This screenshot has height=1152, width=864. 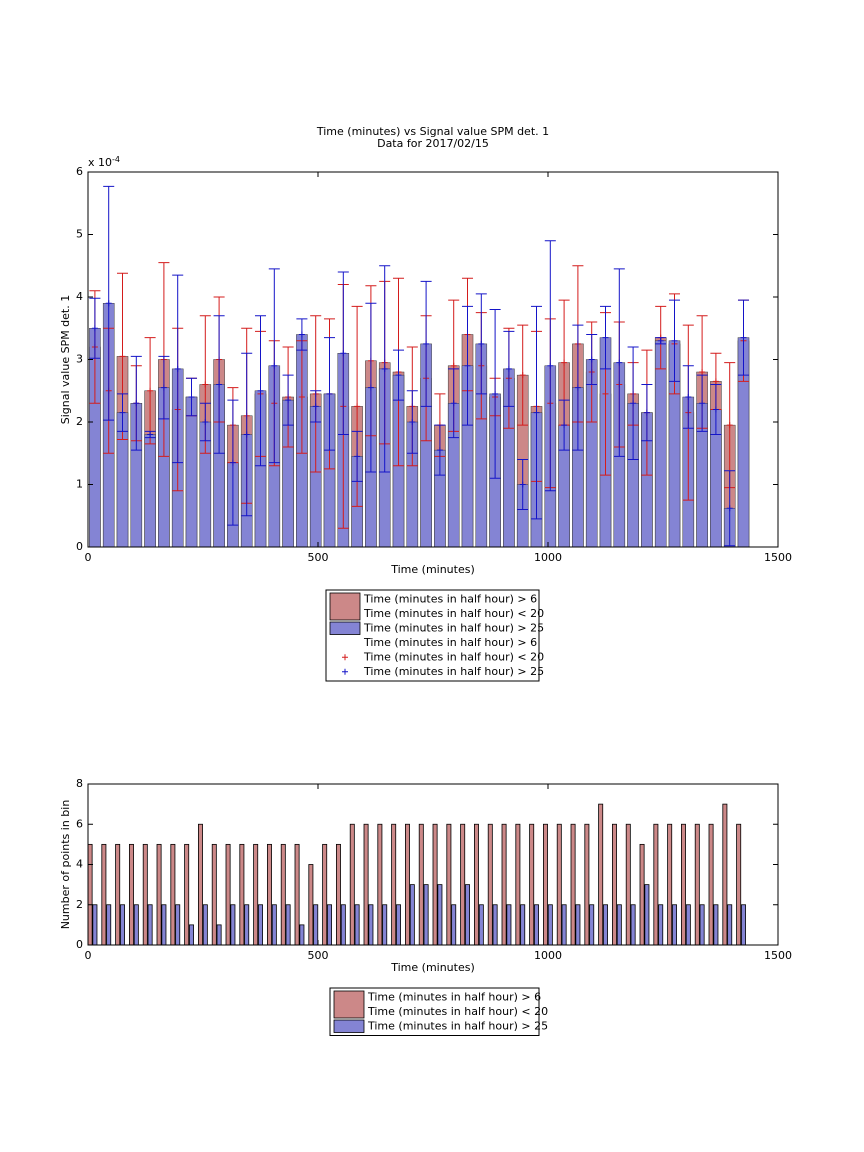 I want to click on chart-title: Data for 2017/02/15, so click(x=433, y=143).